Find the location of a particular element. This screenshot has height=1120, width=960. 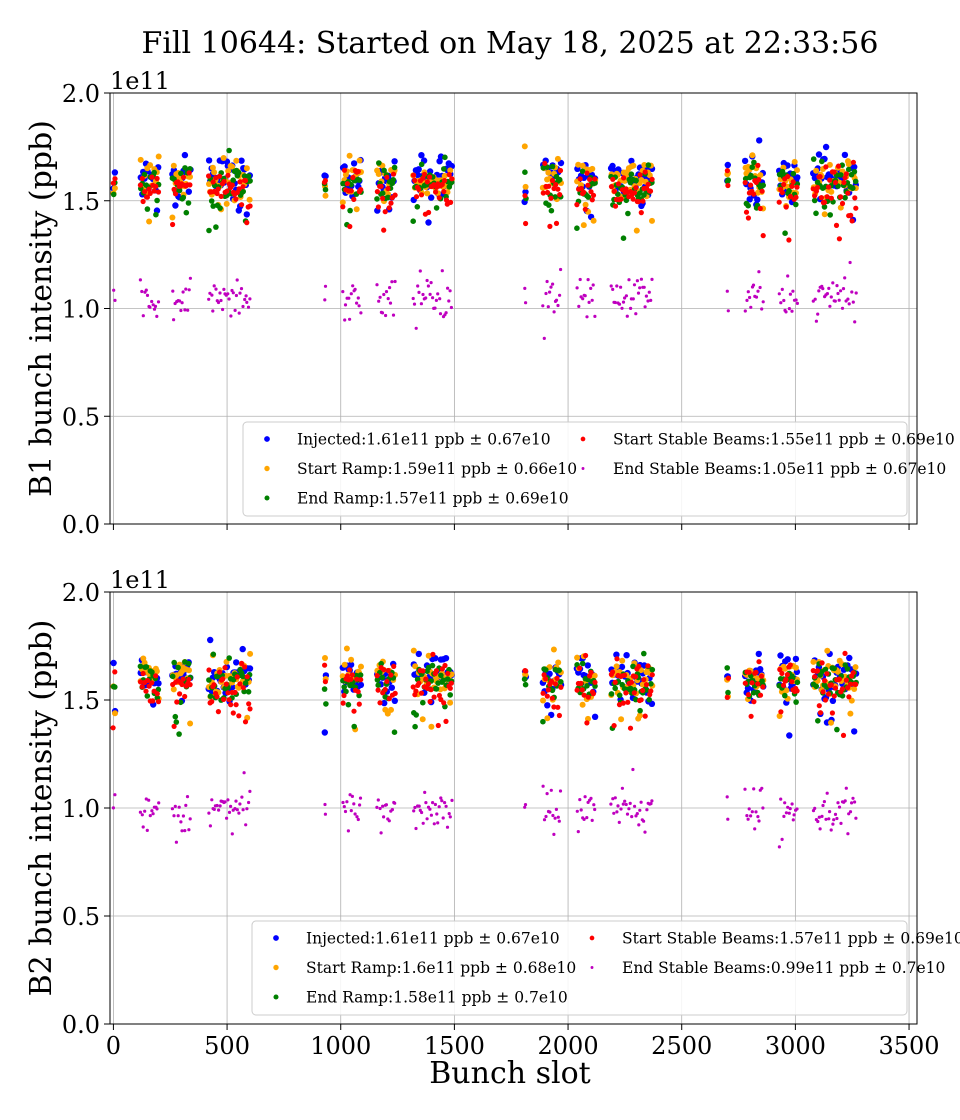

legend-label: Injected:1.61e11 ppb ± 0.67e10 is located at coordinates (433, 939).